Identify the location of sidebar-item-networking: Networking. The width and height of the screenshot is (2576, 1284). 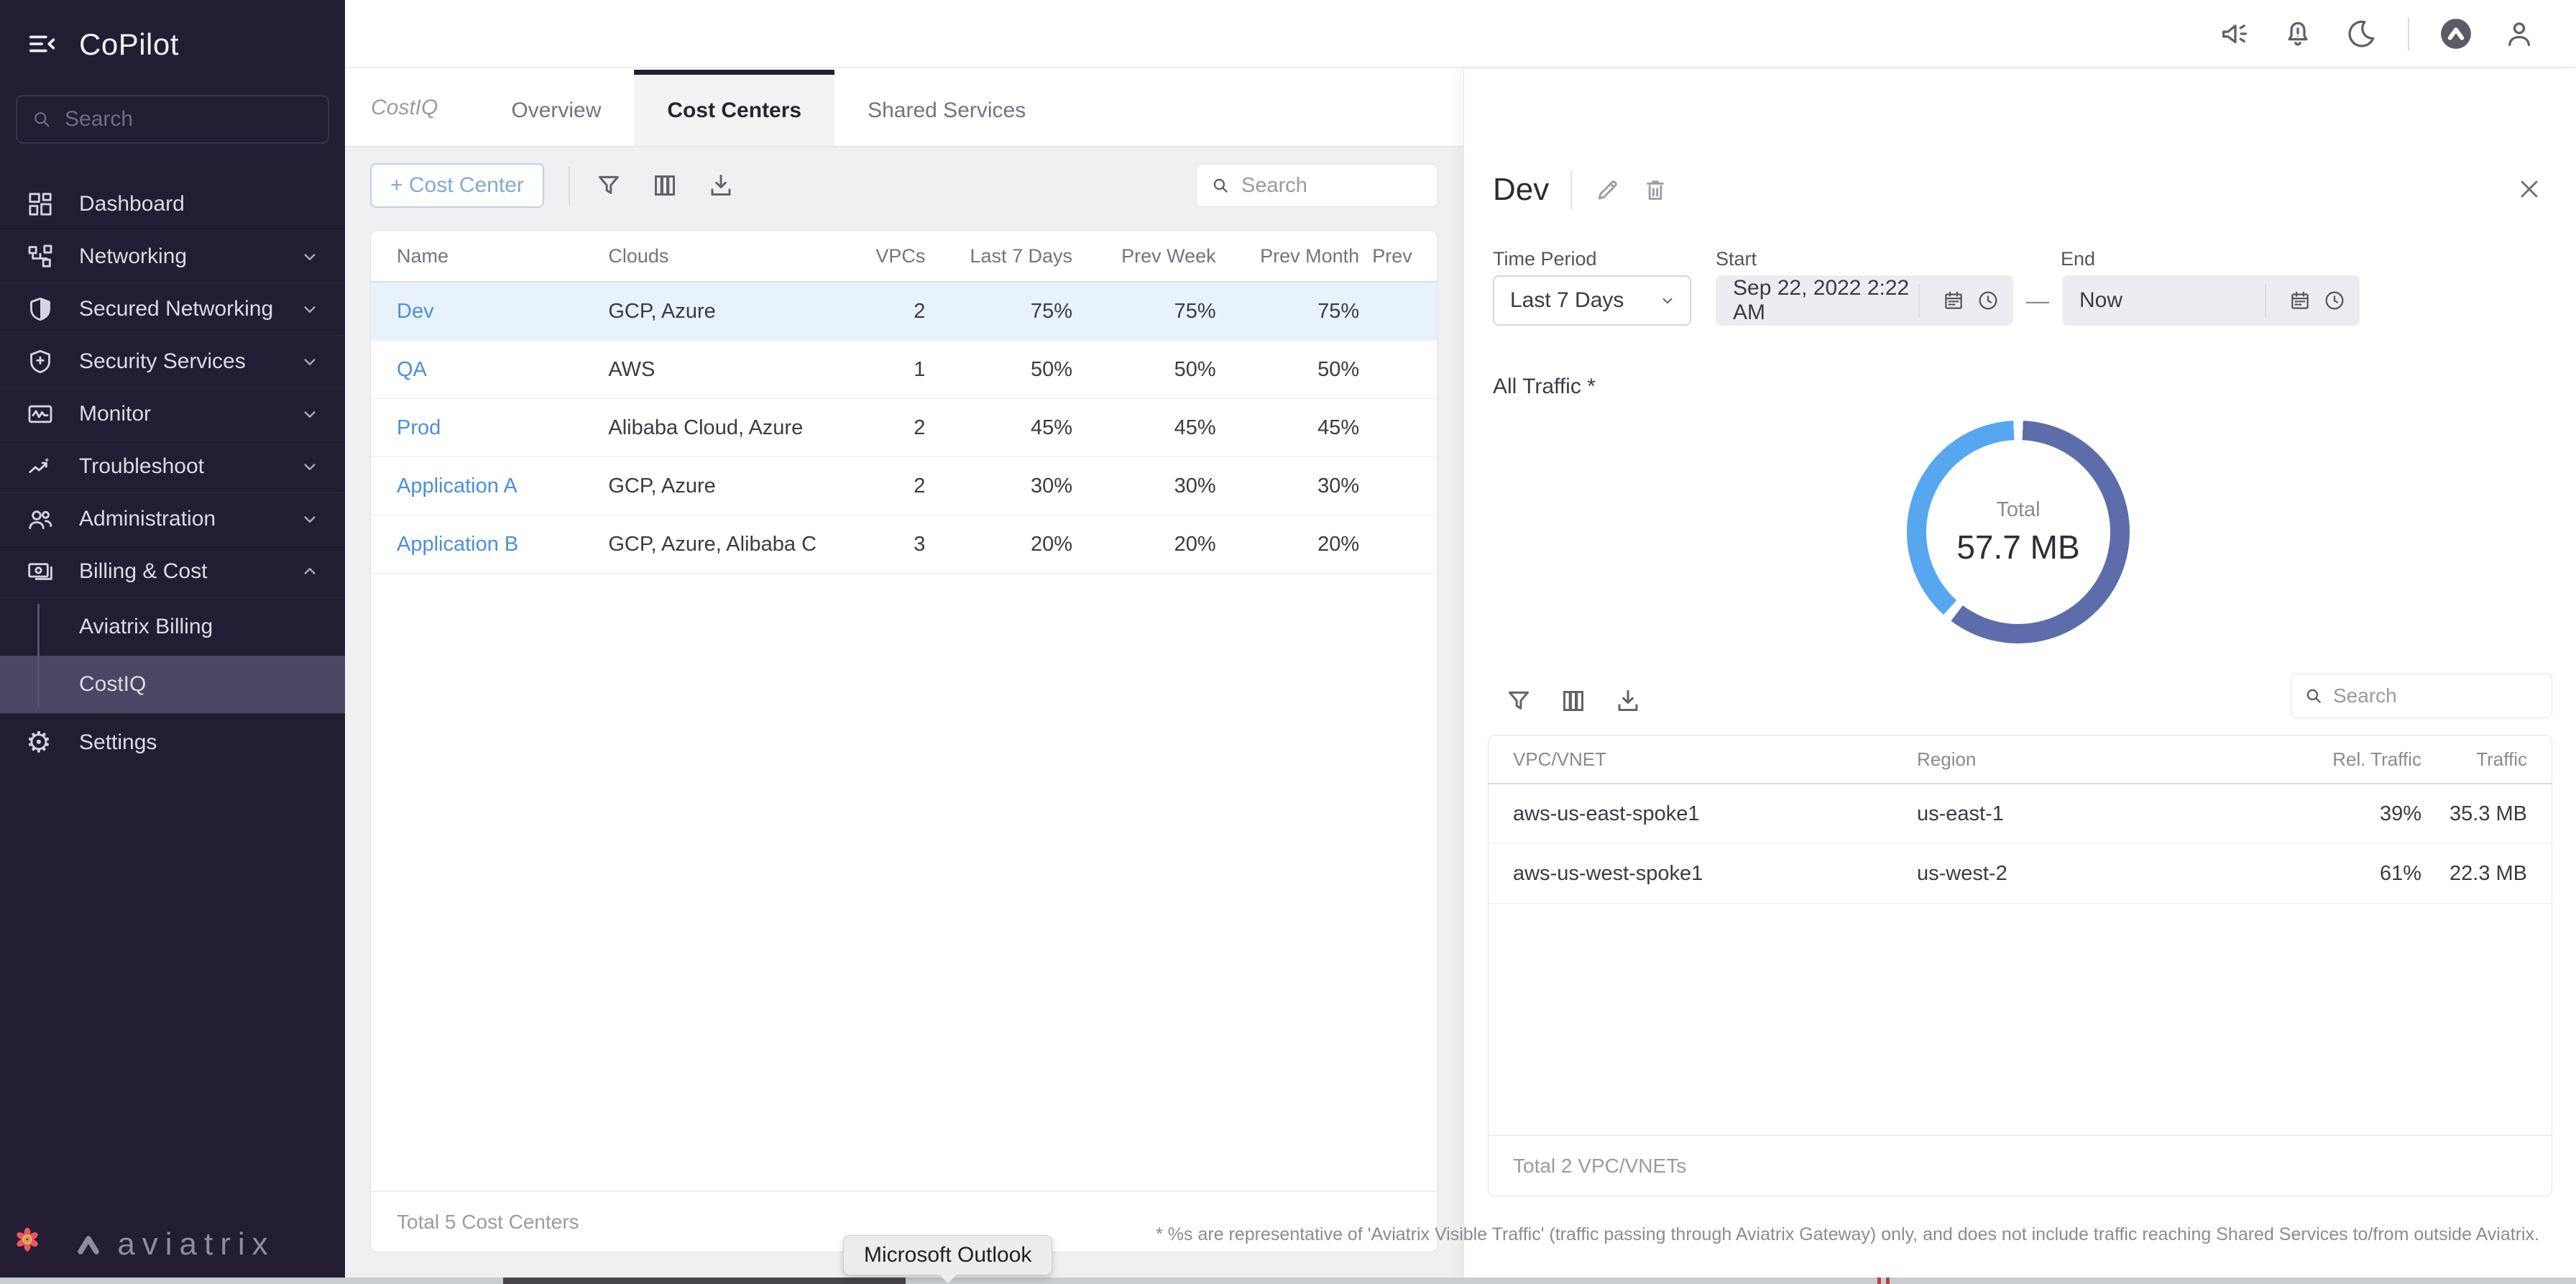
(172, 257).